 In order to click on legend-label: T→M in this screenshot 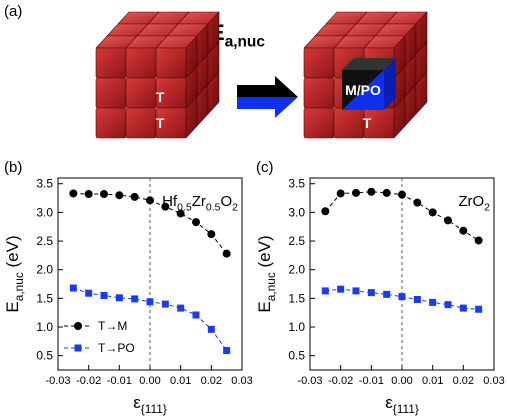, I will do `click(112, 326)`.